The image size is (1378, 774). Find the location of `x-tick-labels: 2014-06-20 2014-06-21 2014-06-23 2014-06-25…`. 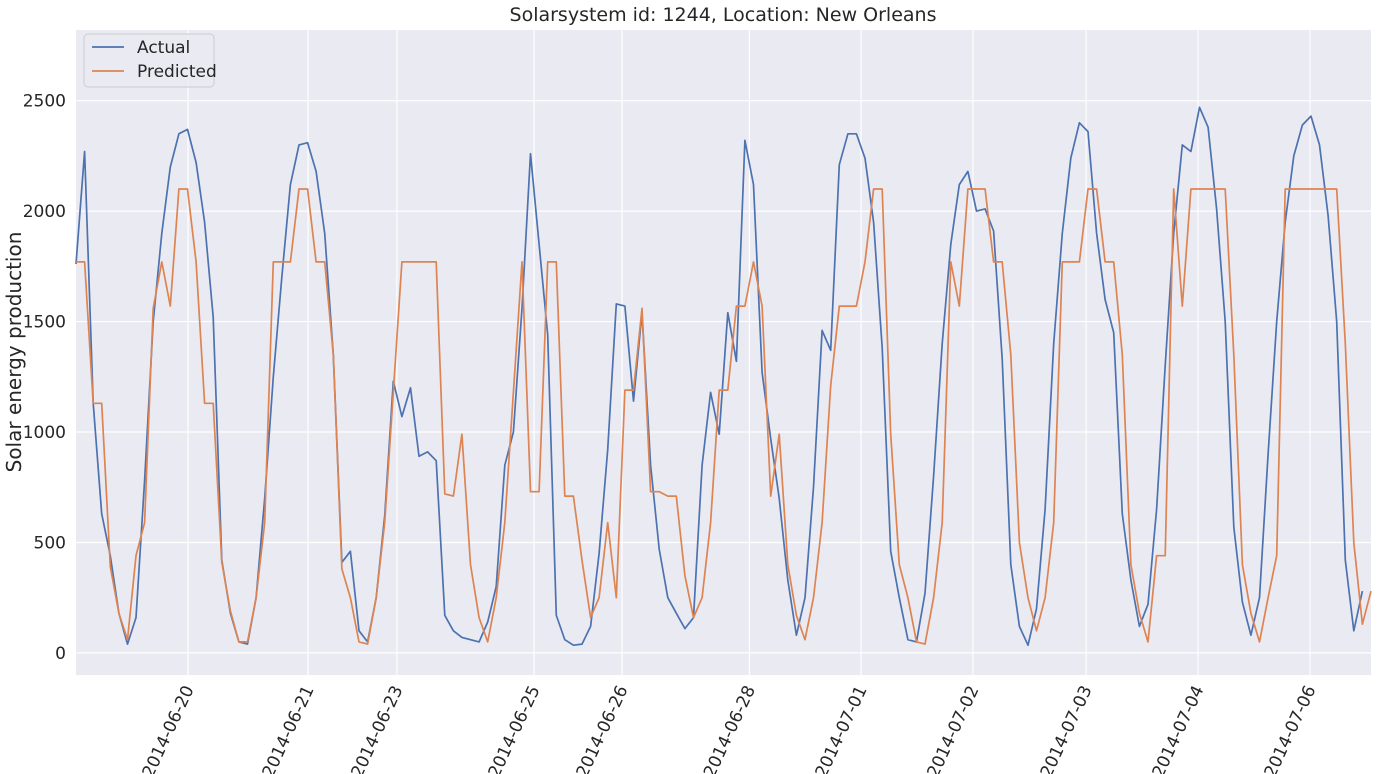

x-tick-labels: 2014-06-20 2014-06-21 2014-06-23 2014-06-25… is located at coordinates (730, 728).